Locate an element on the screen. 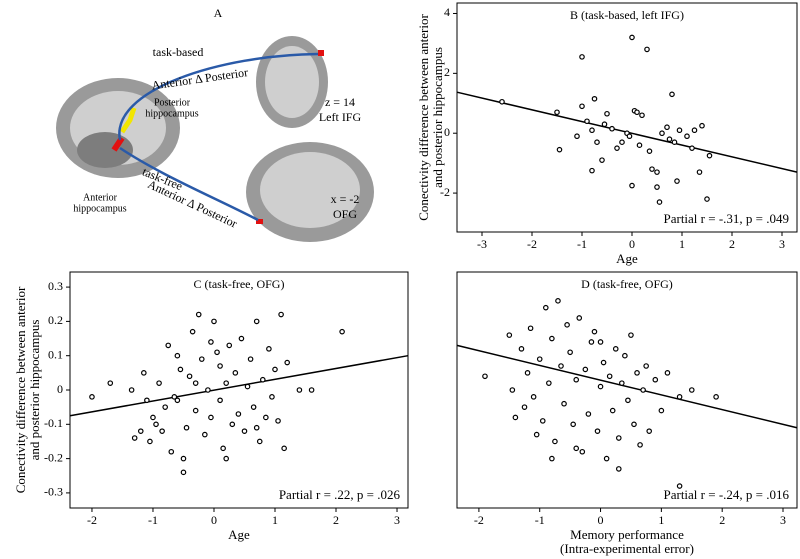 Image resolution: width=800 pixels, height=559 pixels. x-tick-label: 0 is located at coordinates (601, 520).